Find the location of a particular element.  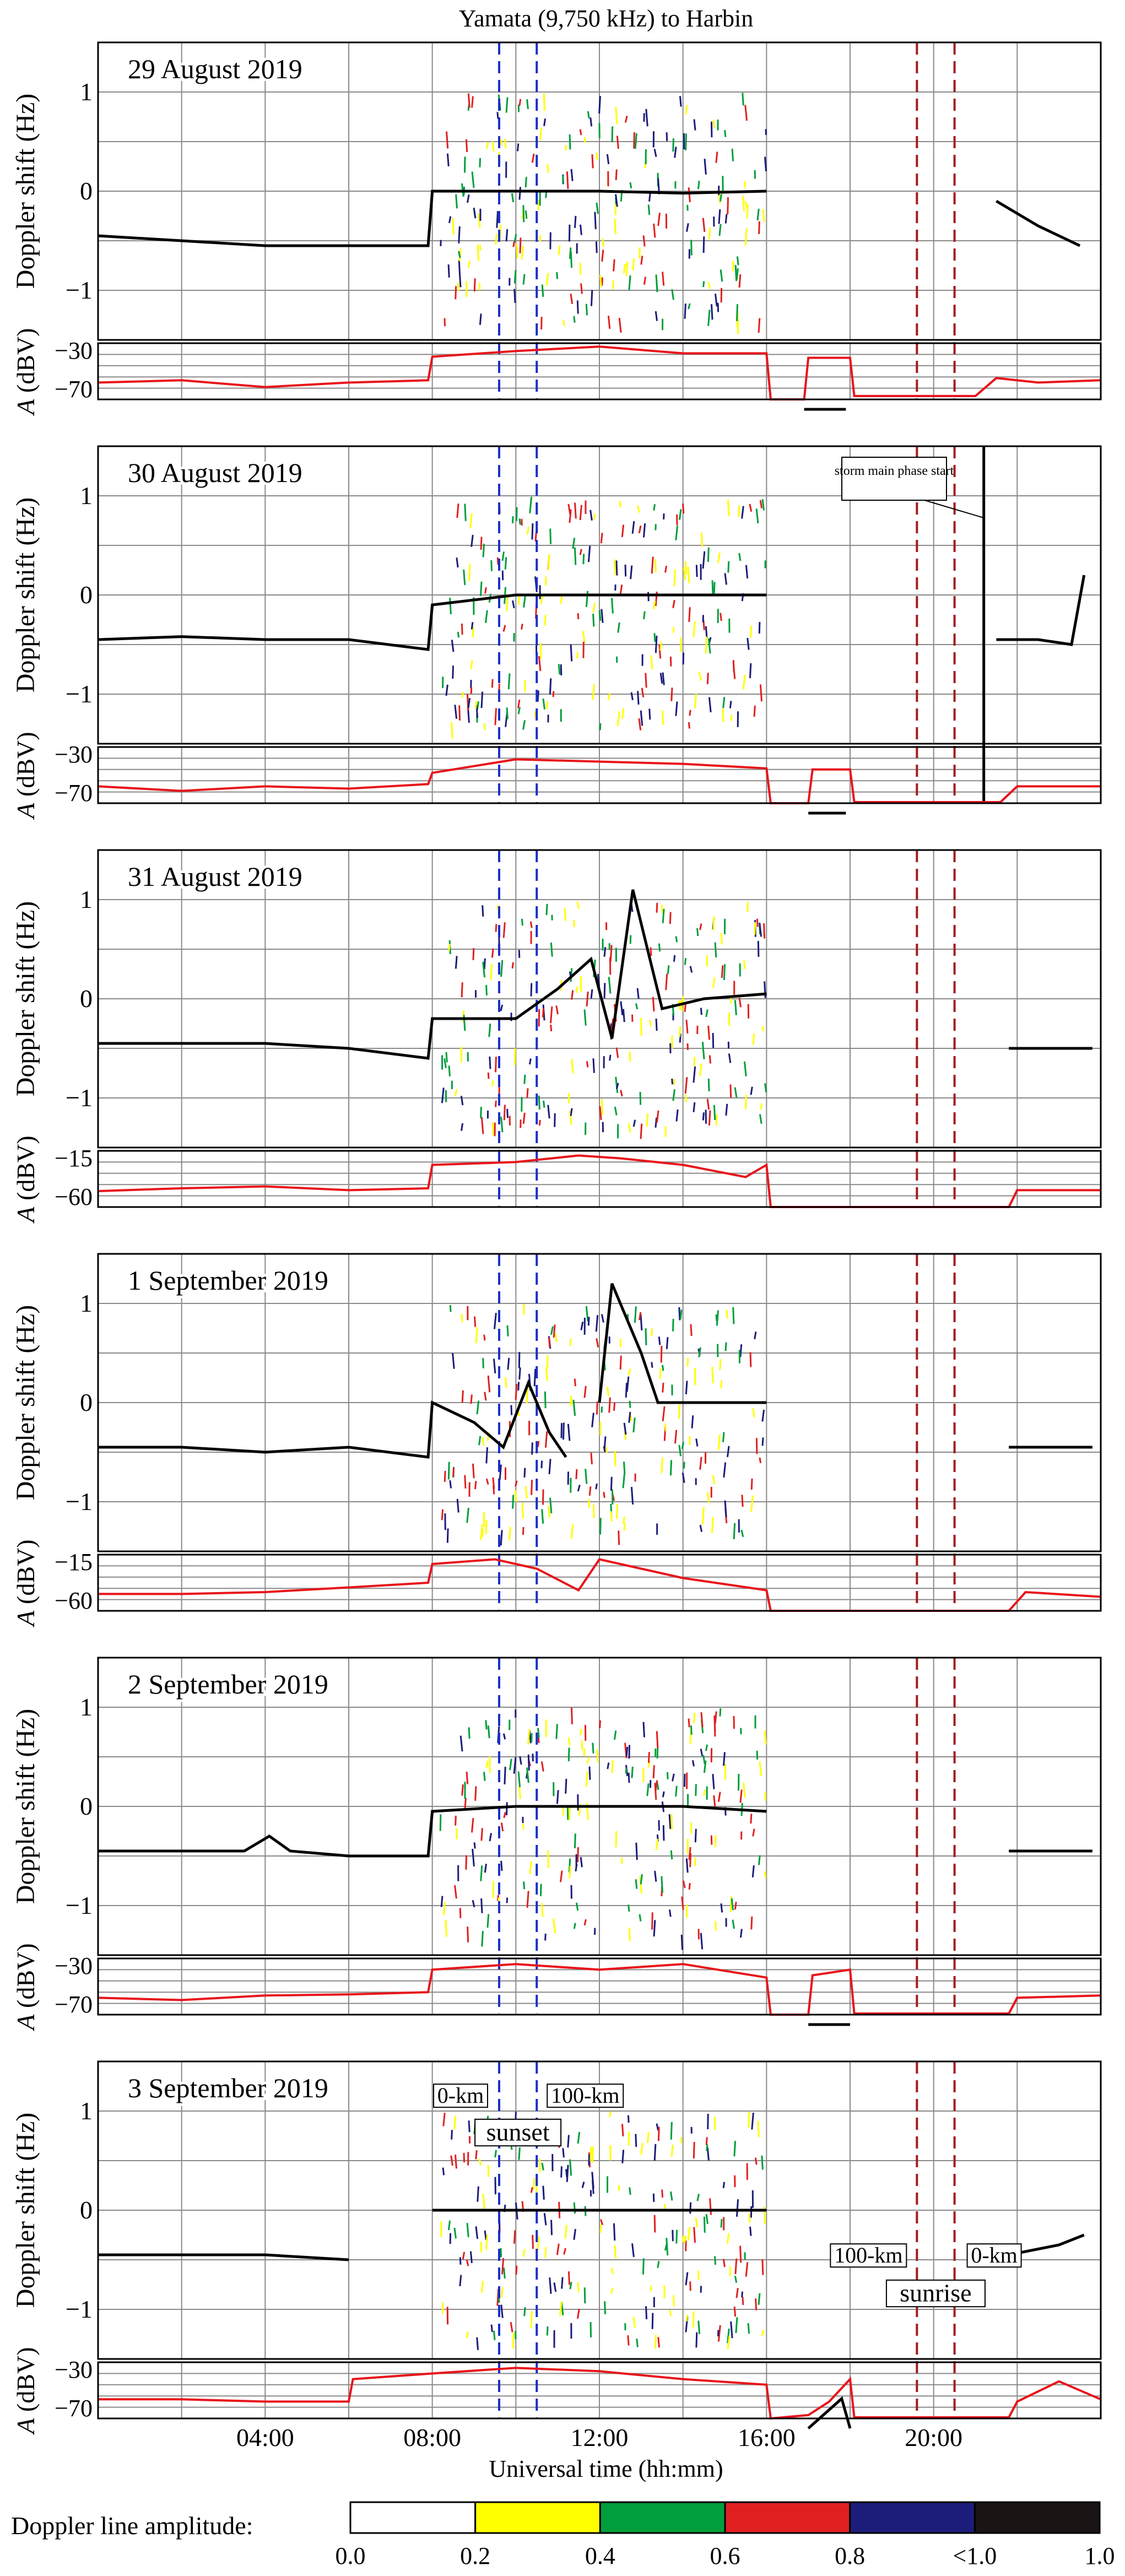

doppler-scatter-fragments is located at coordinates (604, 617).